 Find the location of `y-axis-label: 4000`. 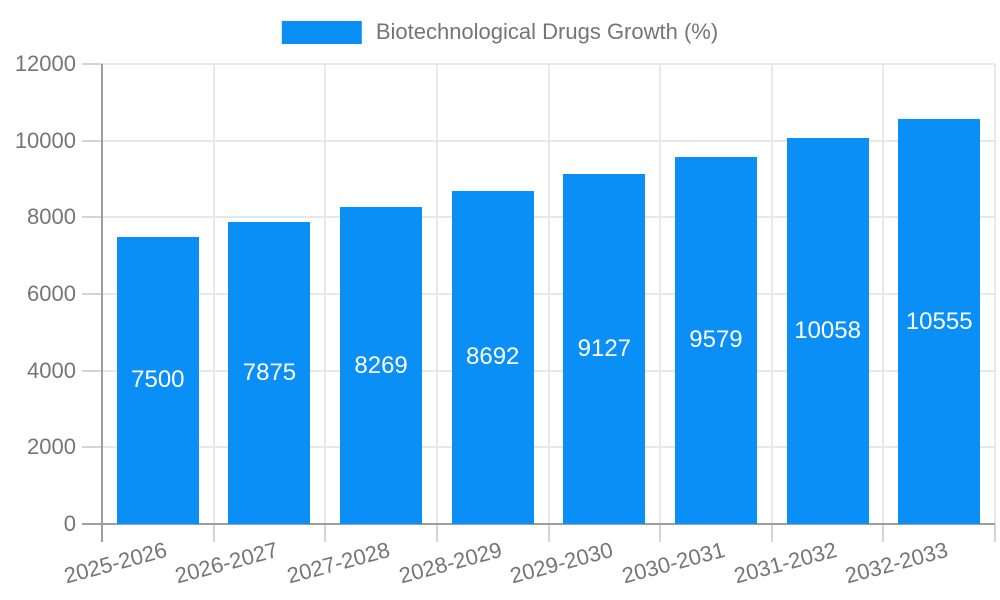

y-axis-label: 4000 is located at coordinates (51, 370).